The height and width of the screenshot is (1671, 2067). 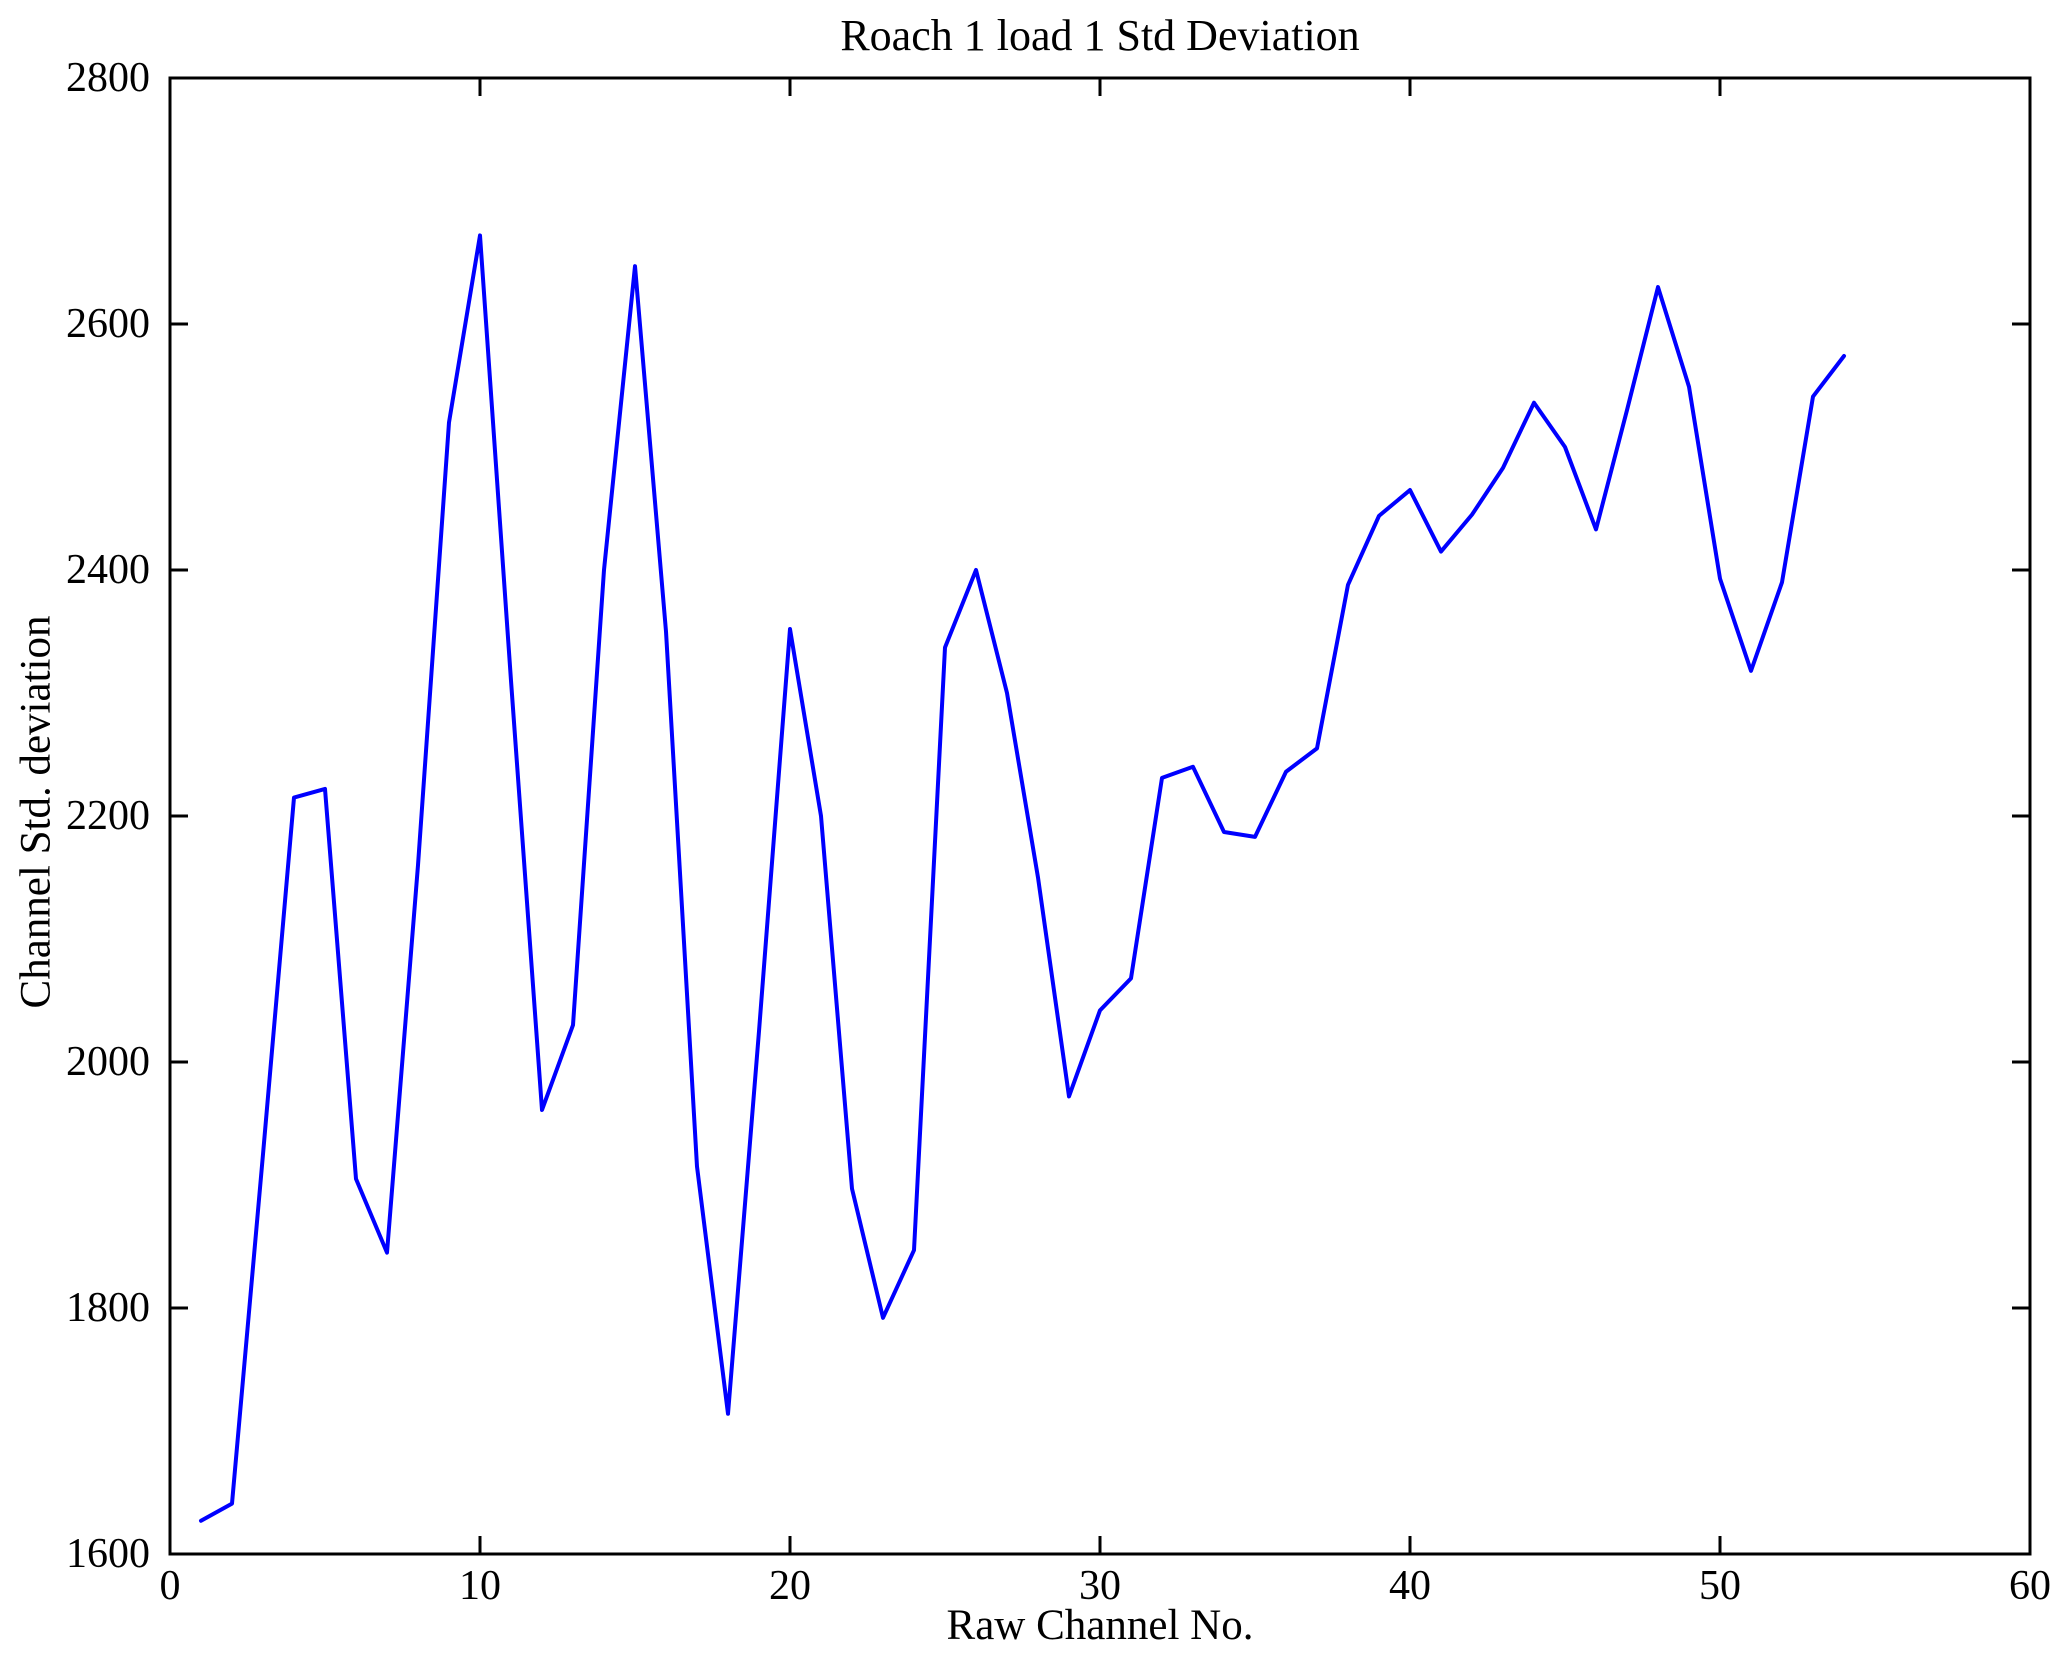 What do you see at coordinates (108, 1554) in the screenshot?
I see `y-tick-label: 1600` at bounding box center [108, 1554].